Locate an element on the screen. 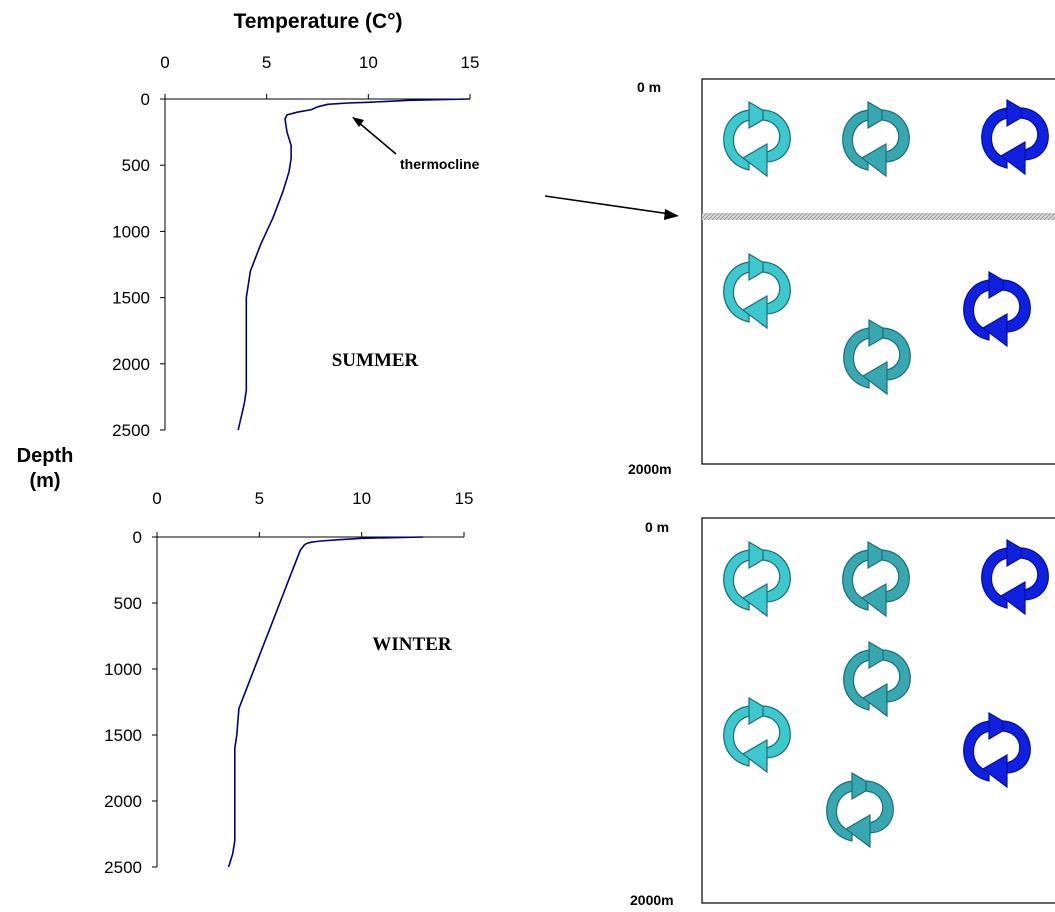  winter-temperature-profile-line is located at coordinates (325, 702).